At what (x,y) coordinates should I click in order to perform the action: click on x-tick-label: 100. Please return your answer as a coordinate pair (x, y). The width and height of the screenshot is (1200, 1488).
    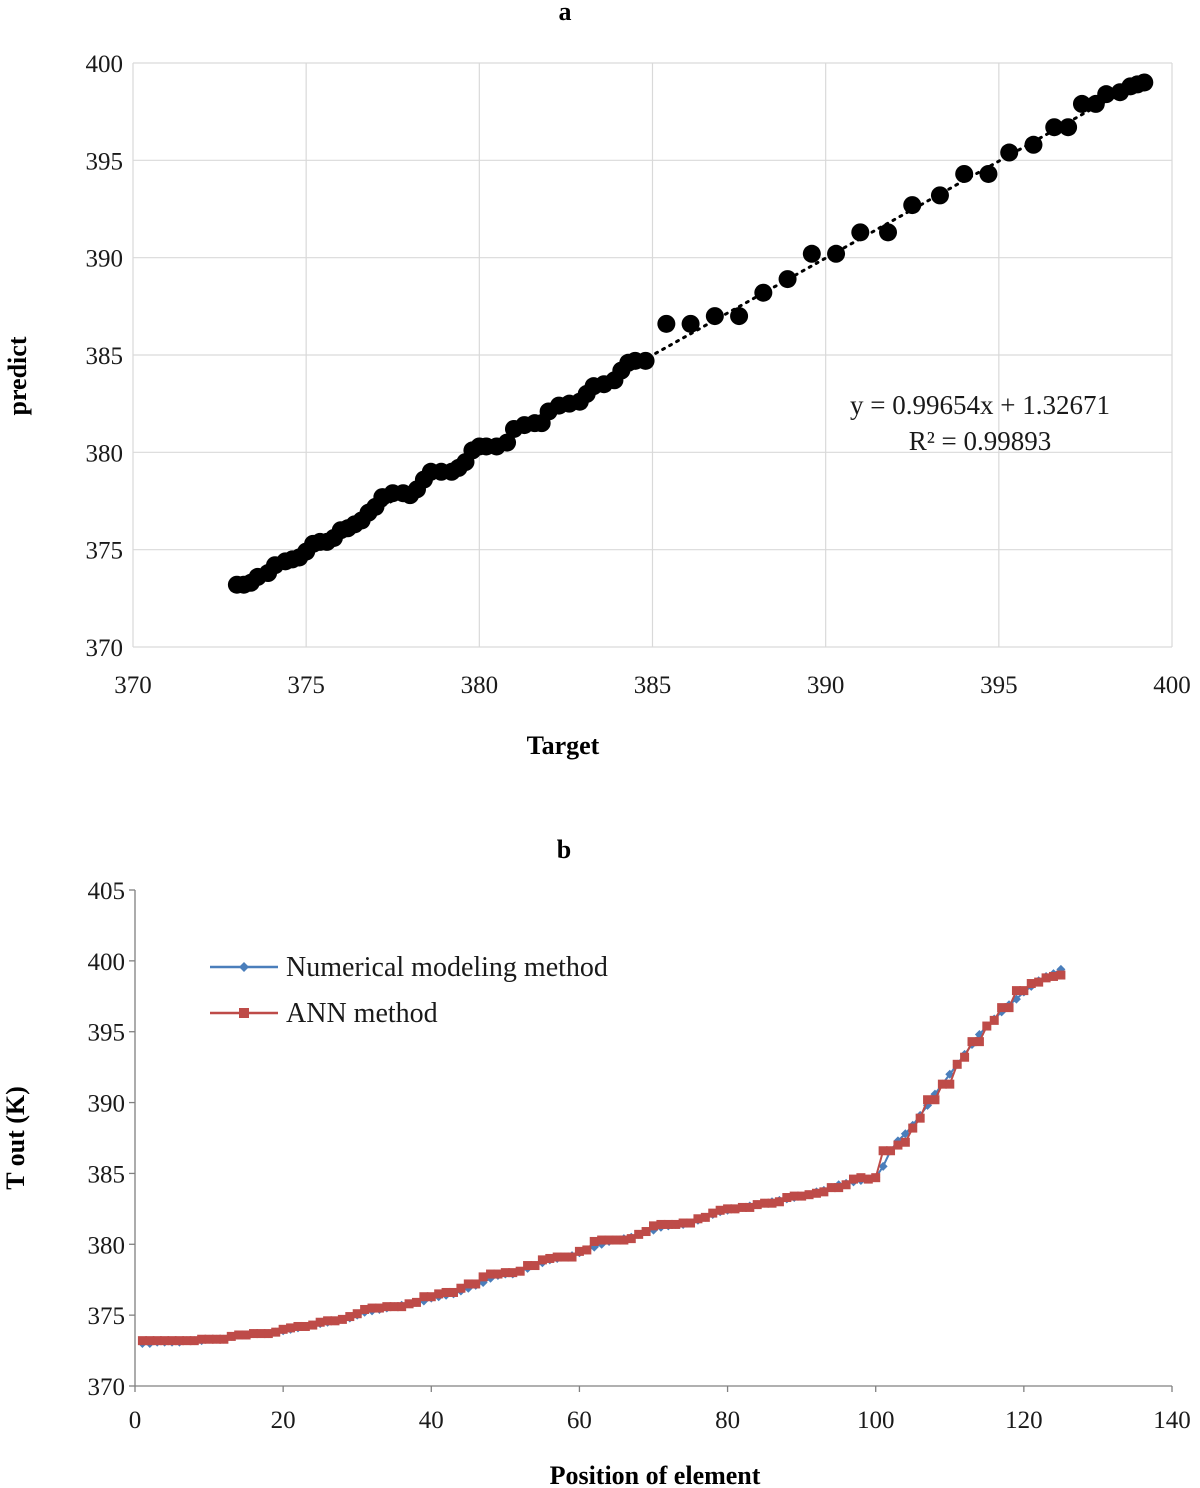
    Looking at the image, I should click on (876, 1420).